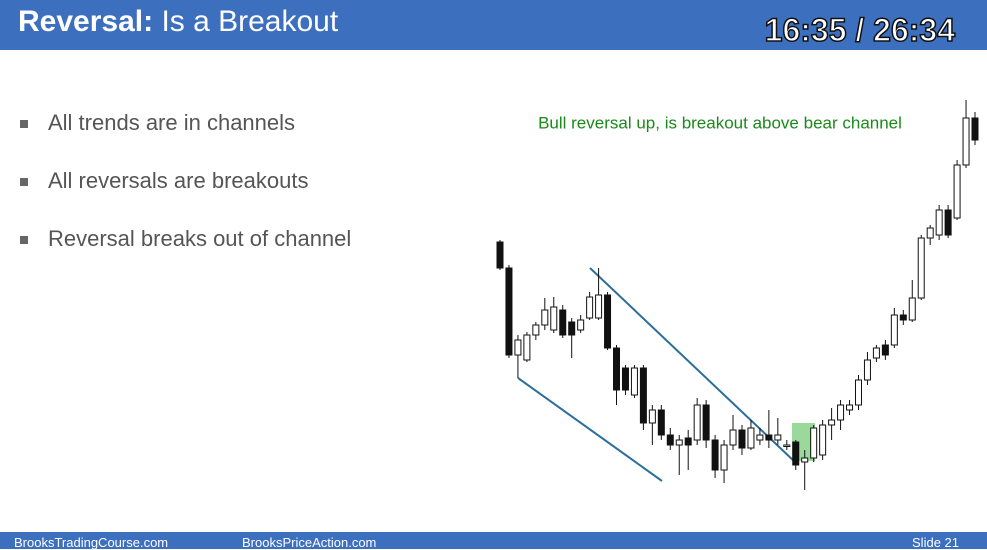 This screenshot has height=550, width=987. Describe the element at coordinates (185, 255) in the screenshot. I see `bullet: Reversal breaks out of channel` at that location.